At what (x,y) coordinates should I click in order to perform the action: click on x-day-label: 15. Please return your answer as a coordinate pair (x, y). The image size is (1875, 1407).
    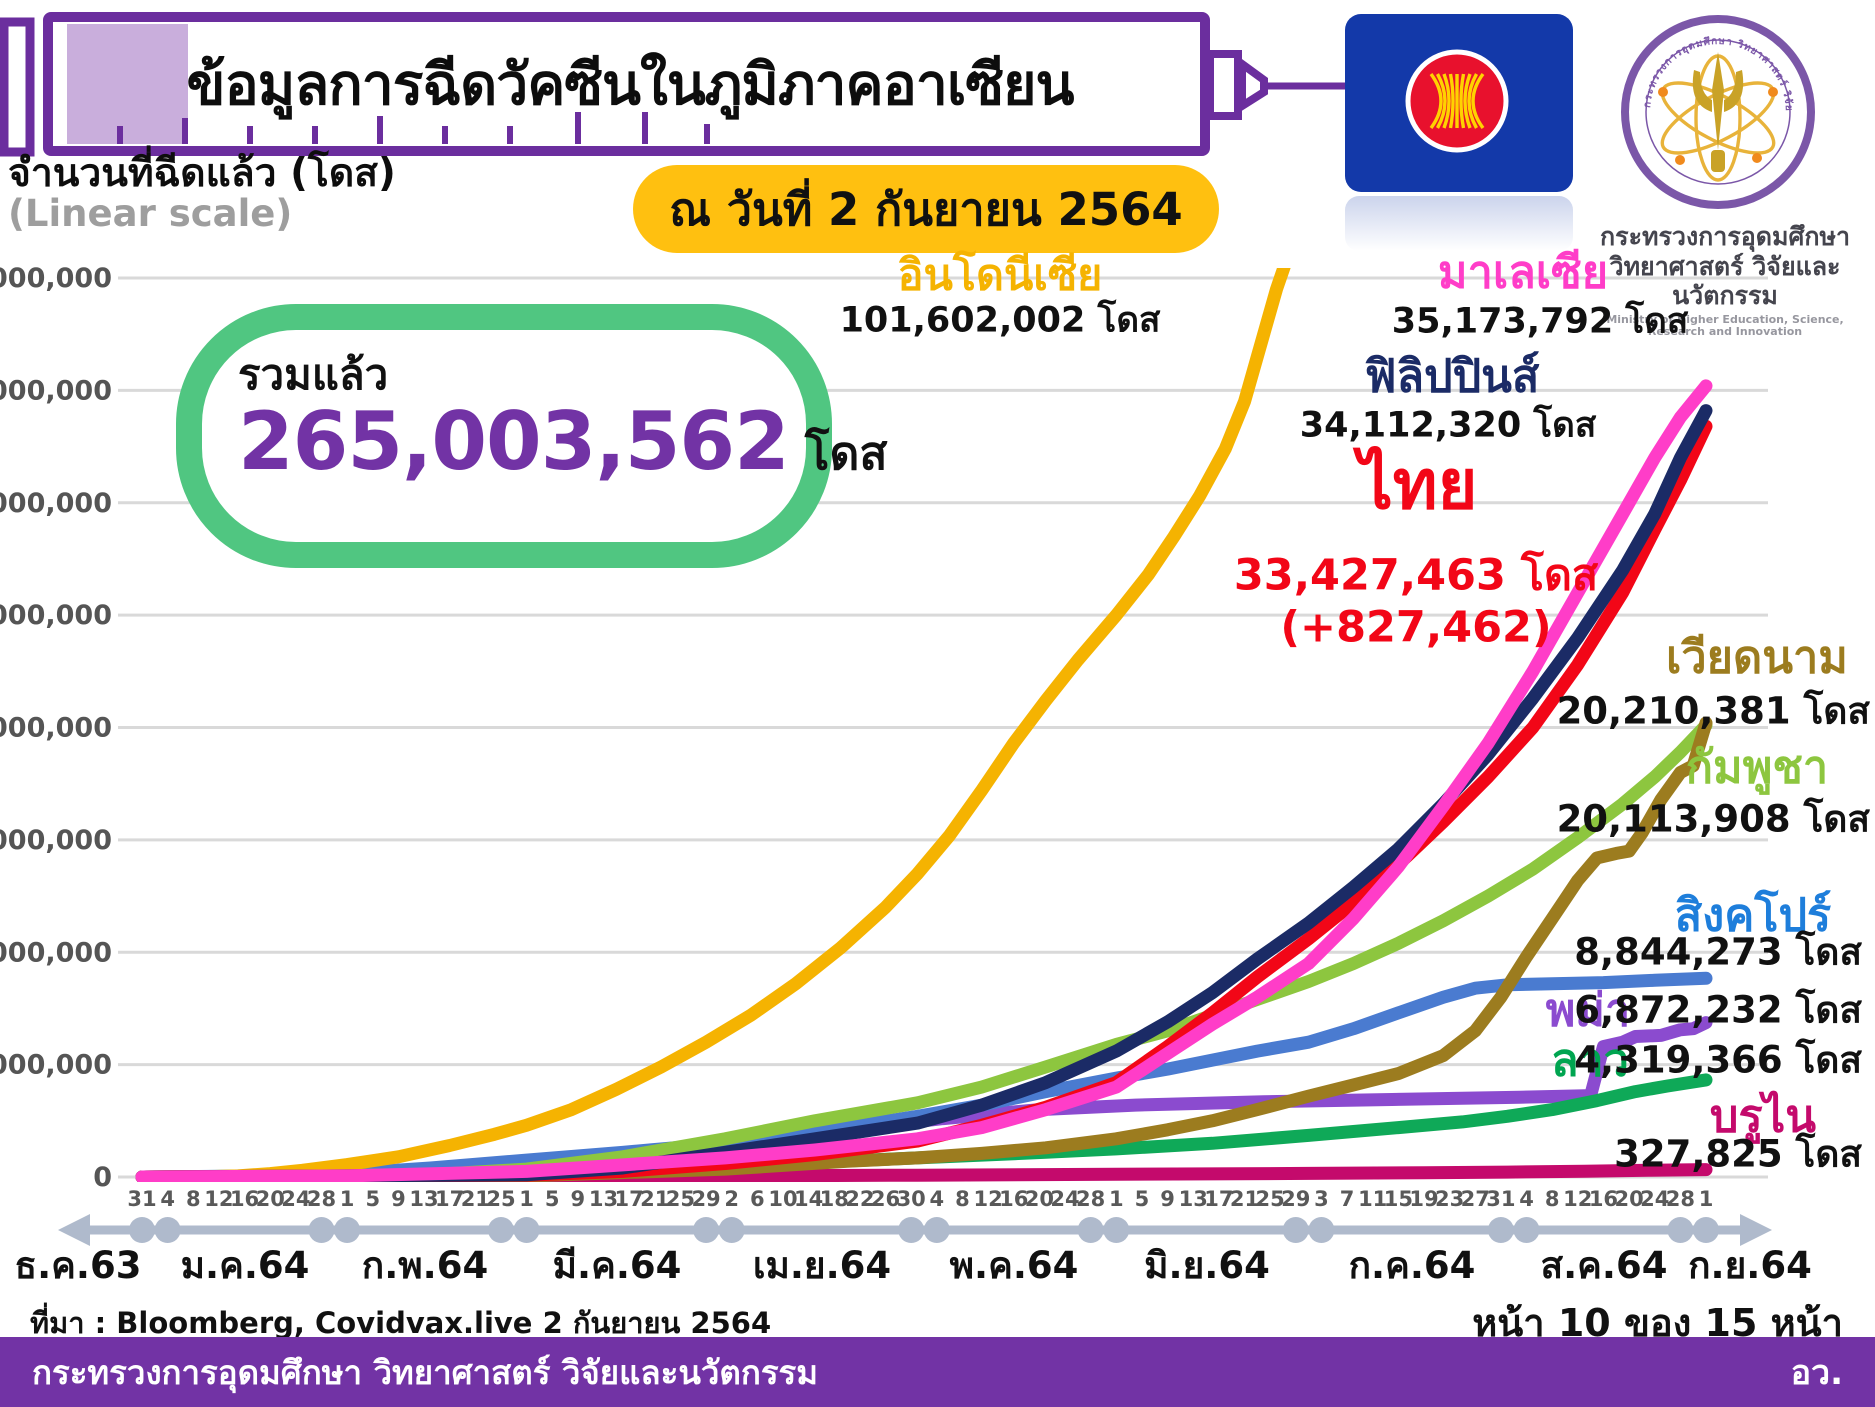
    Looking at the image, I should click on (1398, 1199).